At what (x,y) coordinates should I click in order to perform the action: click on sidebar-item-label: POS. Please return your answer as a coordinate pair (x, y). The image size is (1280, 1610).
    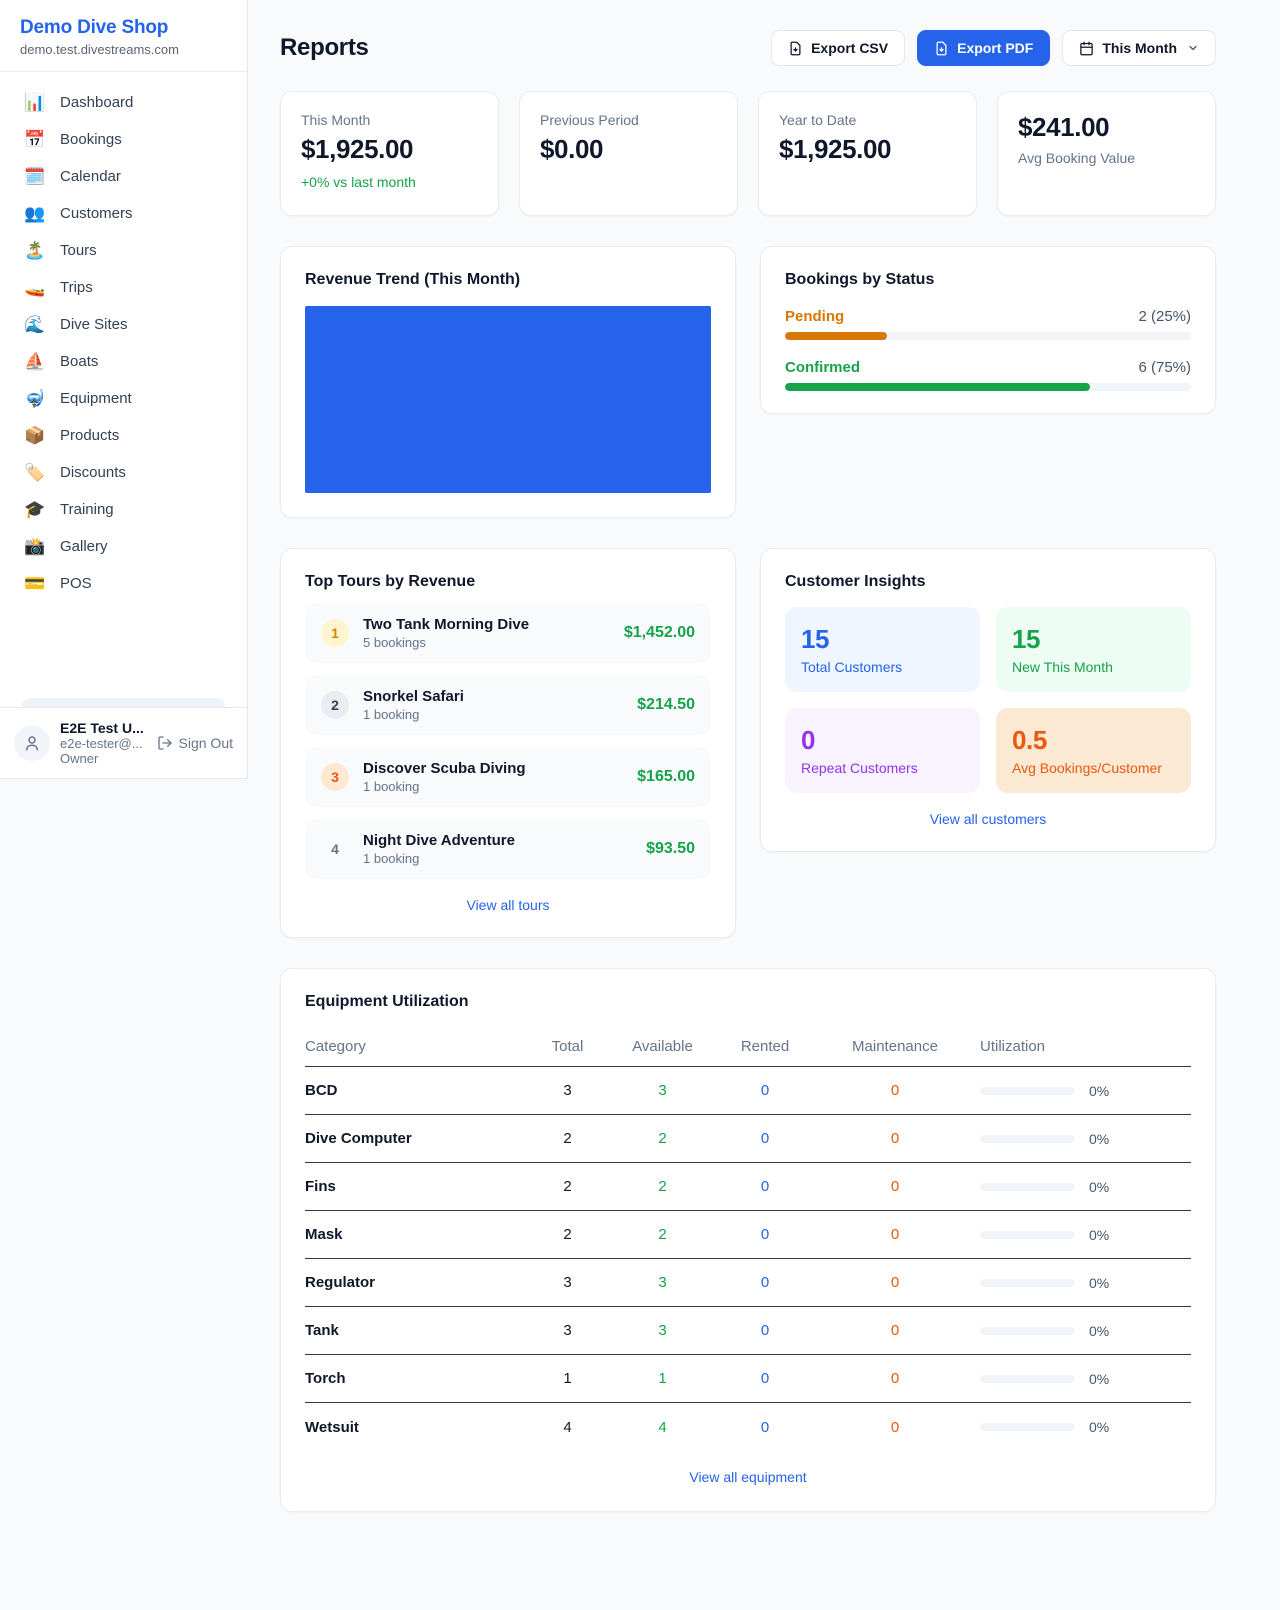
    Looking at the image, I should click on (76, 583).